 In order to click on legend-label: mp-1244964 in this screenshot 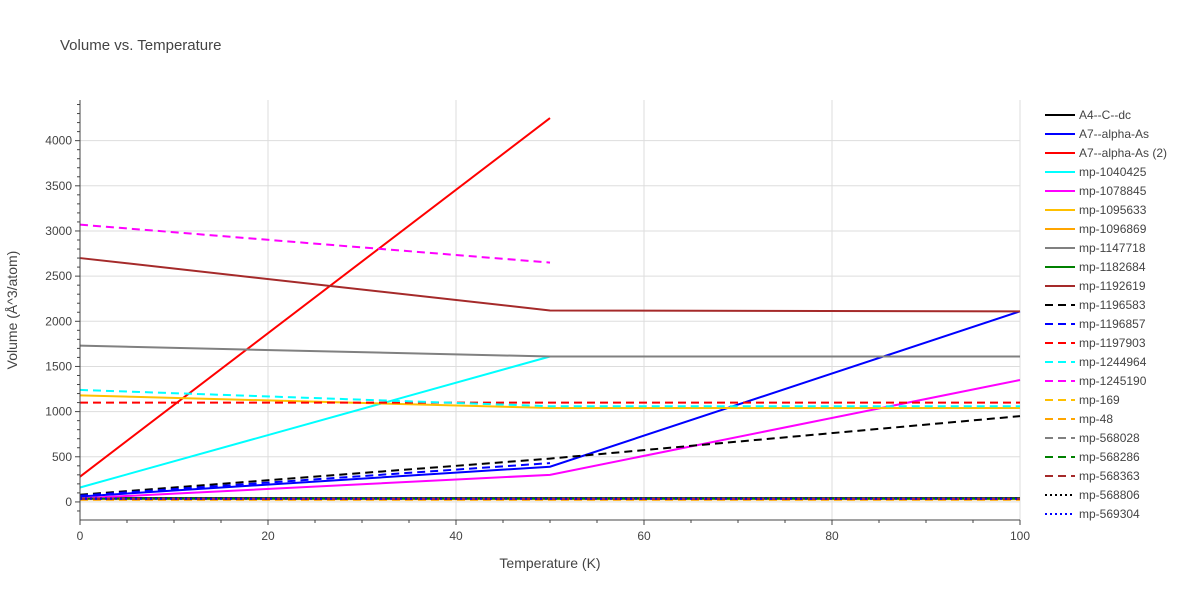, I will do `click(1113, 362)`.